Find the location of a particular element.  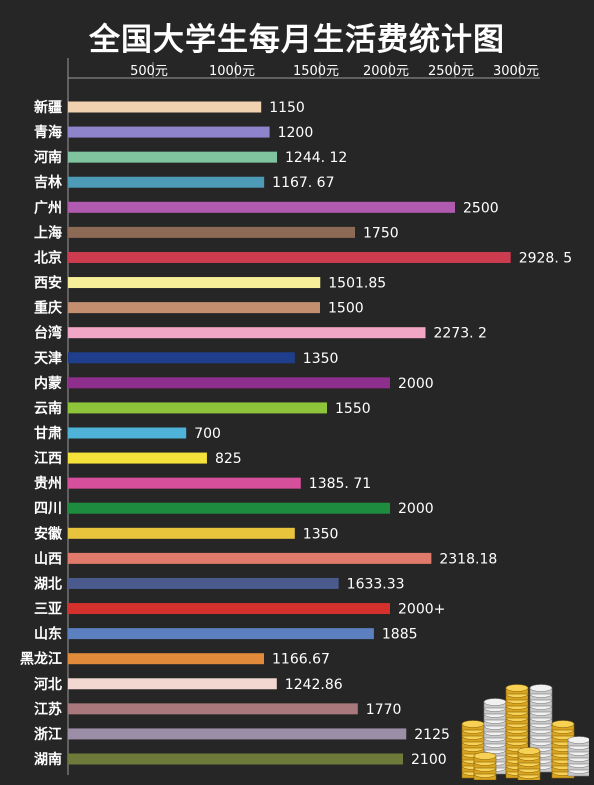

category-label: 吉林 is located at coordinates (48, 182).